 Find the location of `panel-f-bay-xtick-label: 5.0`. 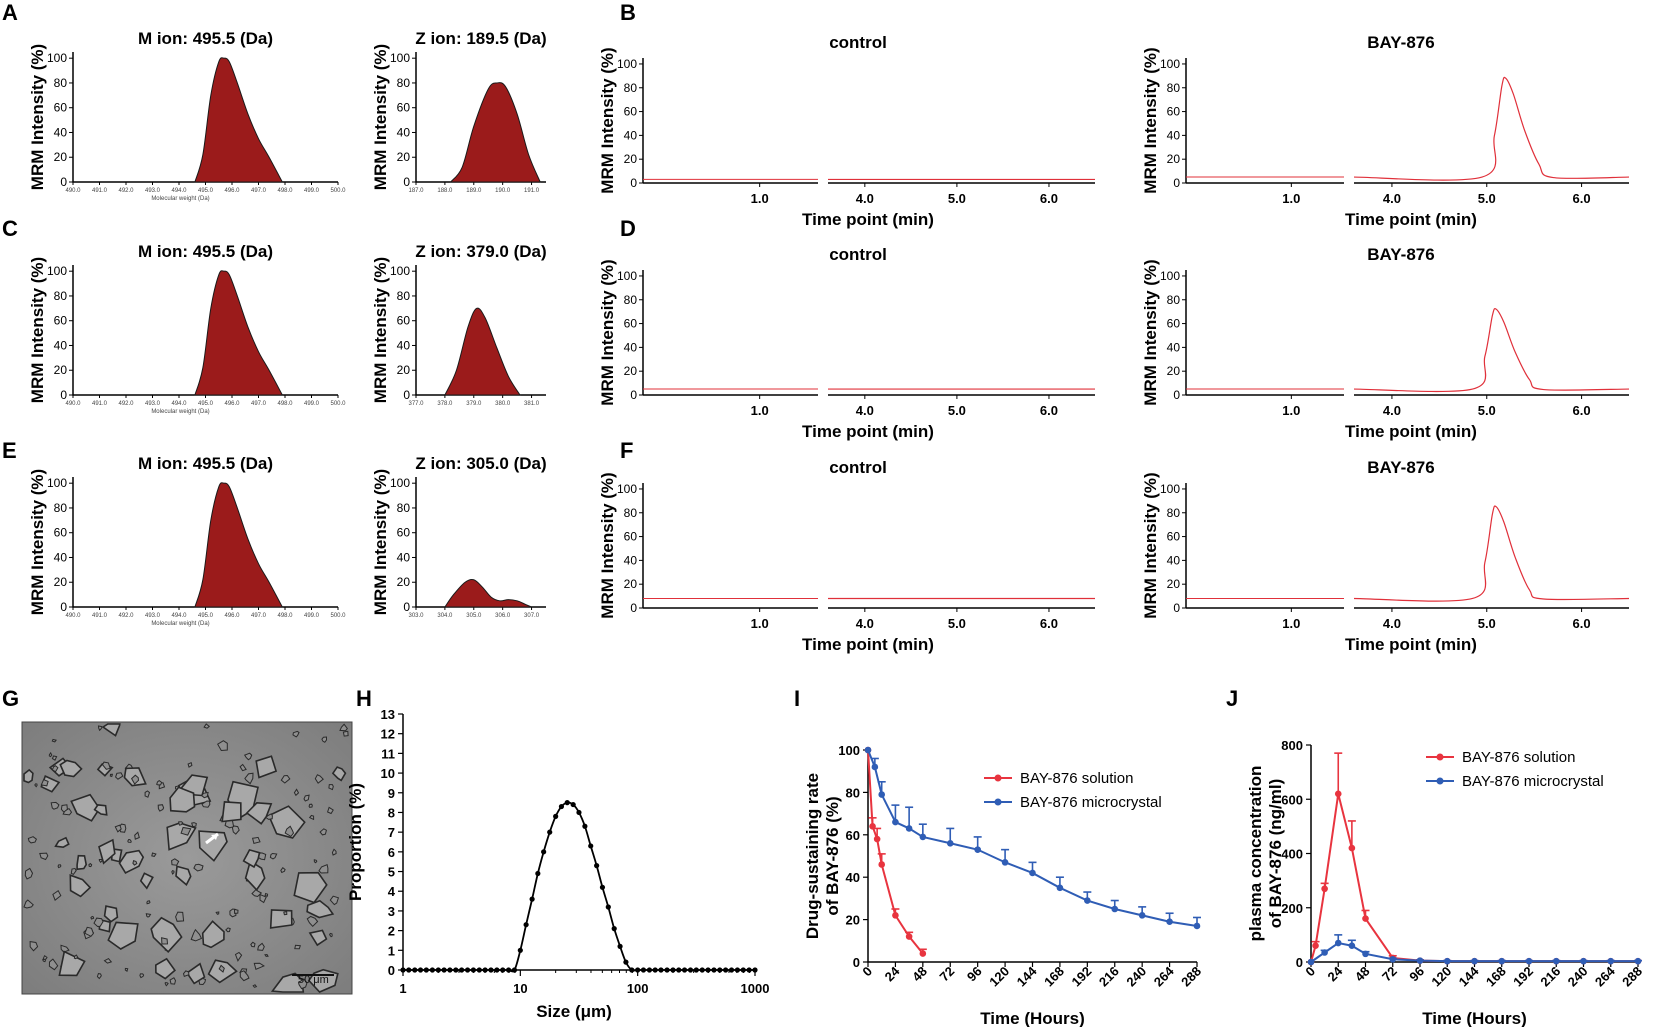

panel-f-bay-xtick-label: 5.0 is located at coordinates (1487, 623).